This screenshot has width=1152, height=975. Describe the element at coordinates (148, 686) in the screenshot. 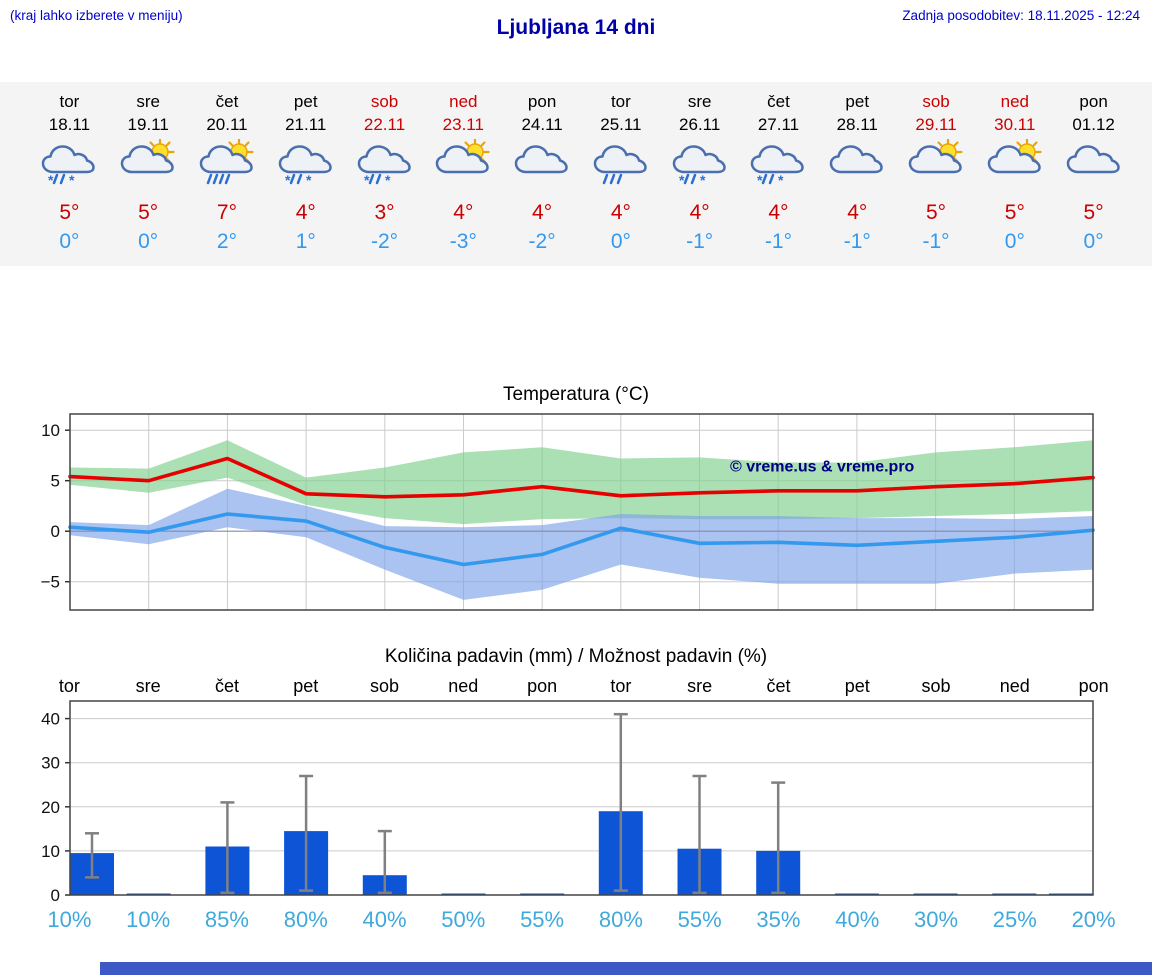

I see `precip-day-label: sre` at that location.